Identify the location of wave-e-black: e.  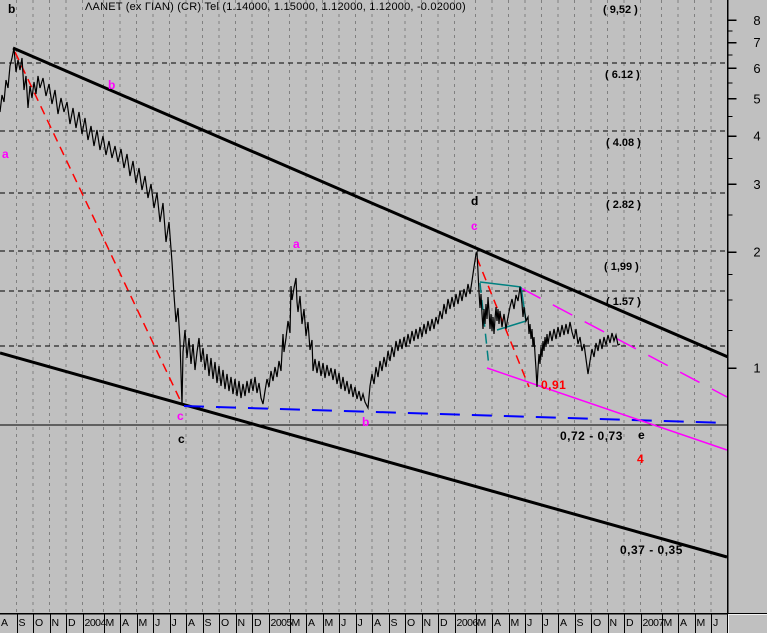
(641, 435).